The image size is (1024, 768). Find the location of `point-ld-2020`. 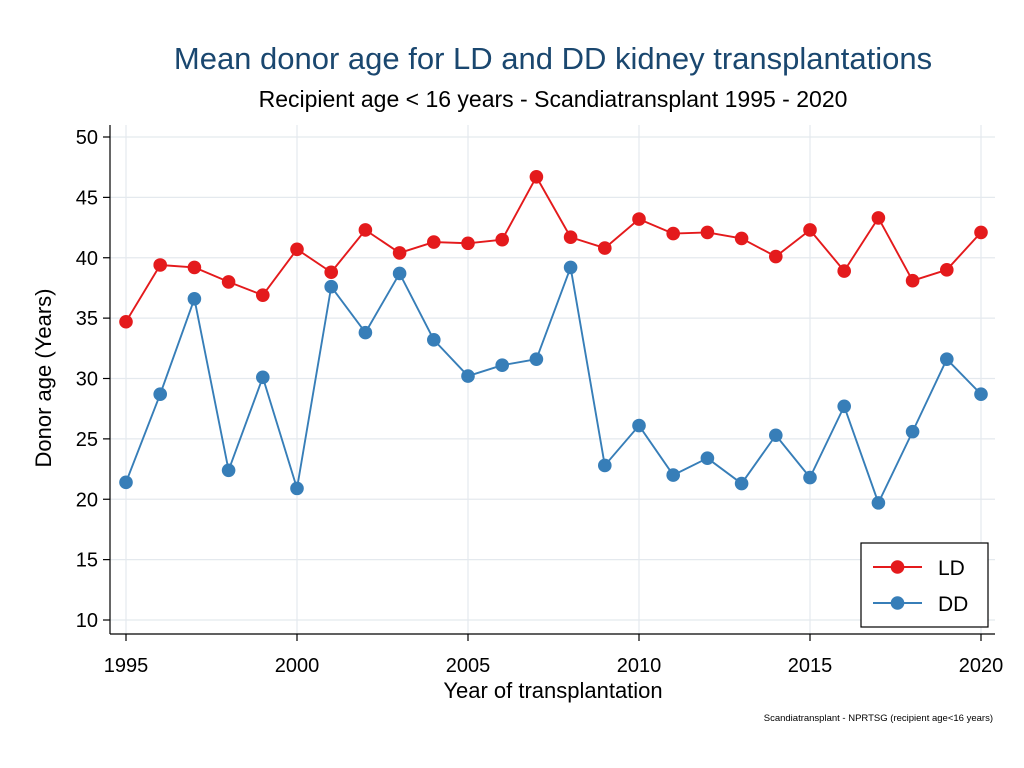

point-ld-2020 is located at coordinates (981, 232).